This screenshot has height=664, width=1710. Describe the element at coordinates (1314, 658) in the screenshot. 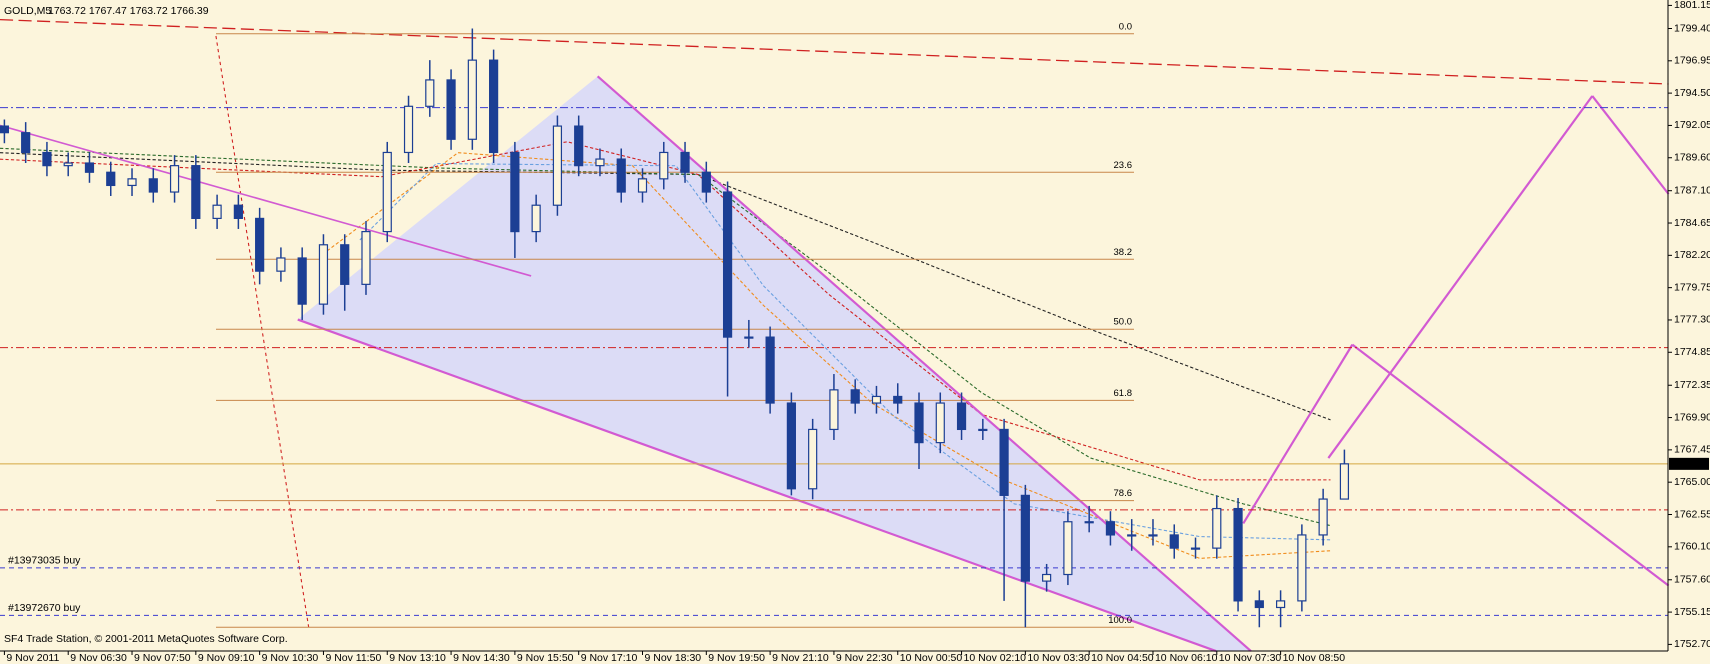

I see `x-tick-label: 10 Nov 08:50` at that location.